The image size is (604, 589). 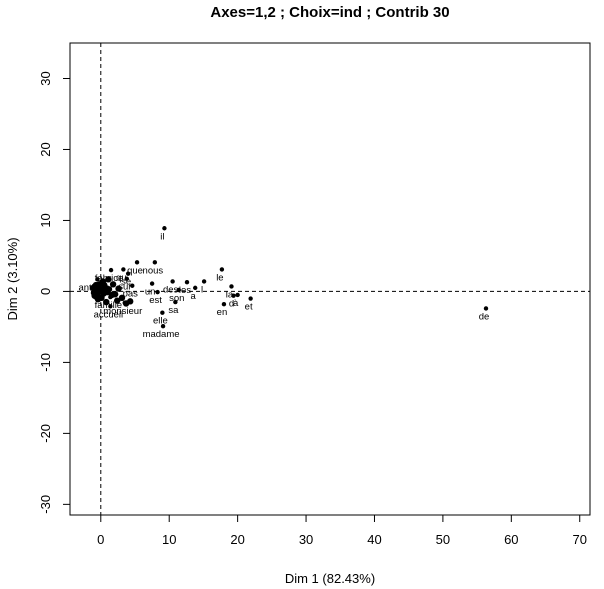 What do you see at coordinates (222, 312) in the screenshot?
I see `point-label: en` at bounding box center [222, 312].